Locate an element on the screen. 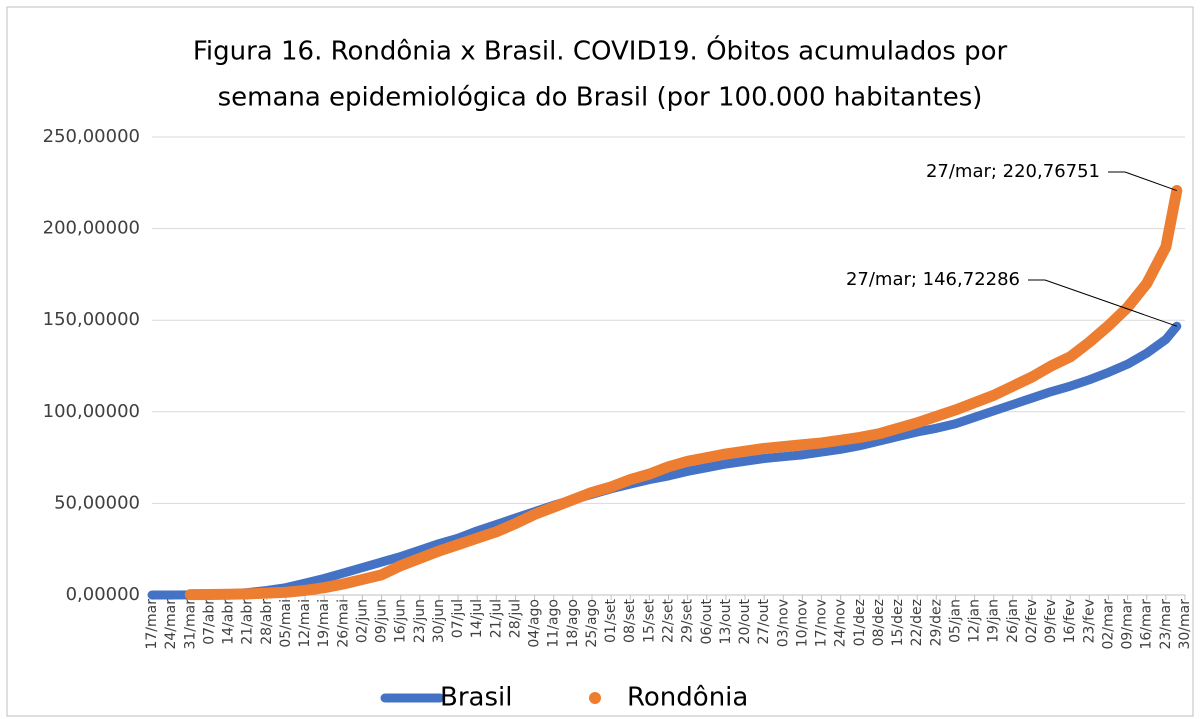 This screenshot has height=719, width=1200. x-tick-label: 29/dez is located at coordinates (936, 622).